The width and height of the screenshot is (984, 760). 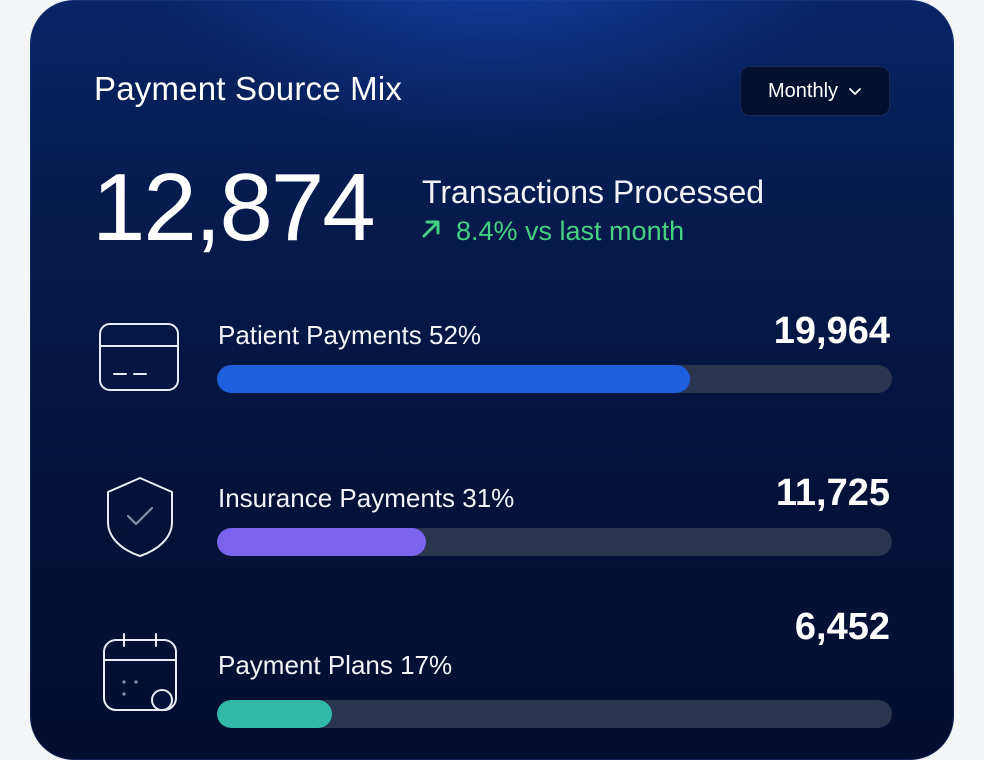 What do you see at coordinates (832, 493) in the screenshot?
I see `source-value-insurance: 11,725` at bounding box center [832, 493].